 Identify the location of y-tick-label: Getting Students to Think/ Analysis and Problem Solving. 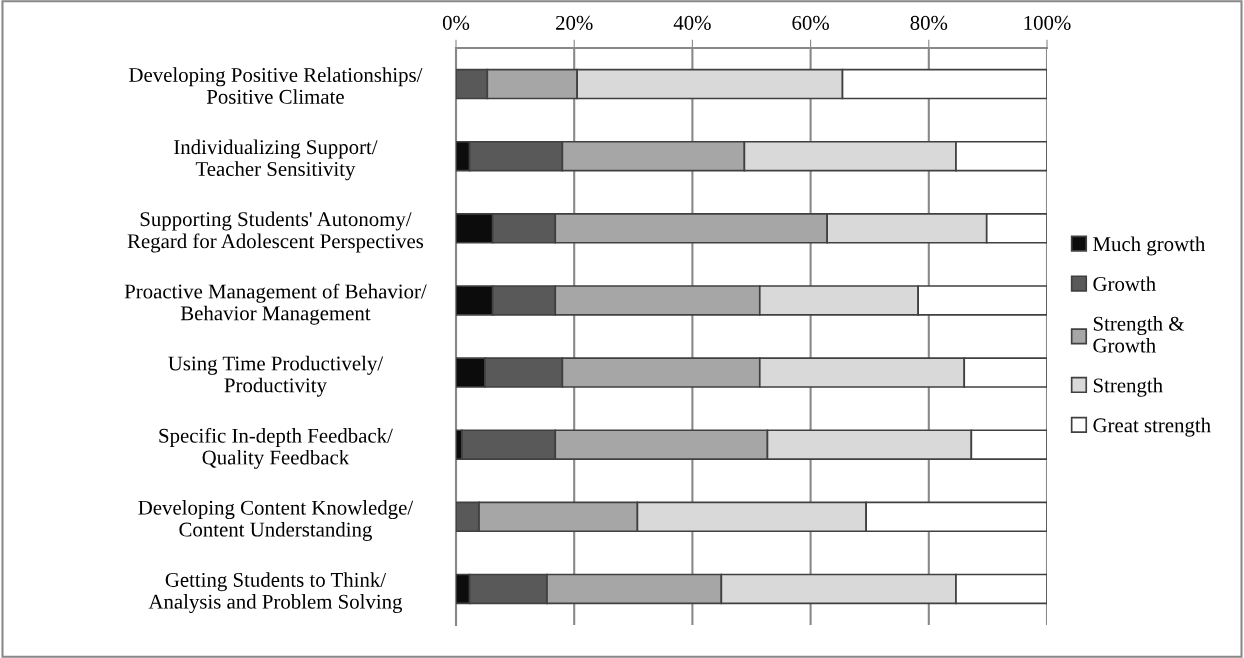
(275, 593).